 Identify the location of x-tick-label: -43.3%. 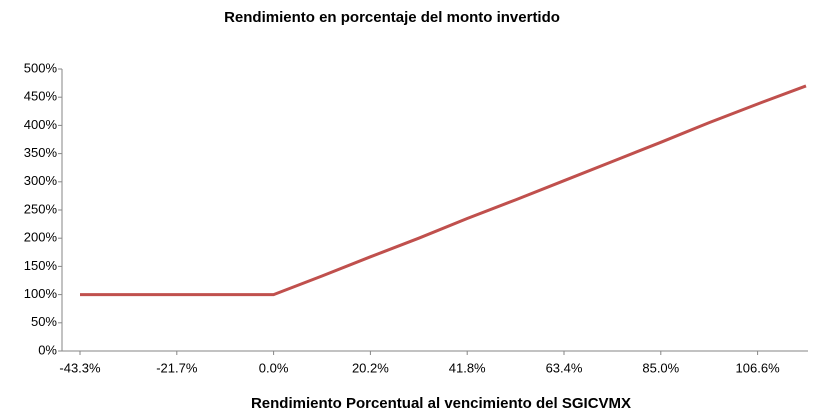
(80, 367).